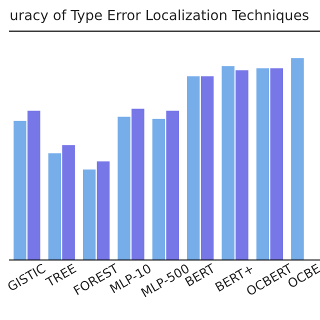 Image resolution: width=320 pixels, height=320 pixels. What do you see at coordinates (159, 16) in the screenshot?
I see `chart-title: uracy of Type Error Localization Techniques` at bounding box center [159, 16].